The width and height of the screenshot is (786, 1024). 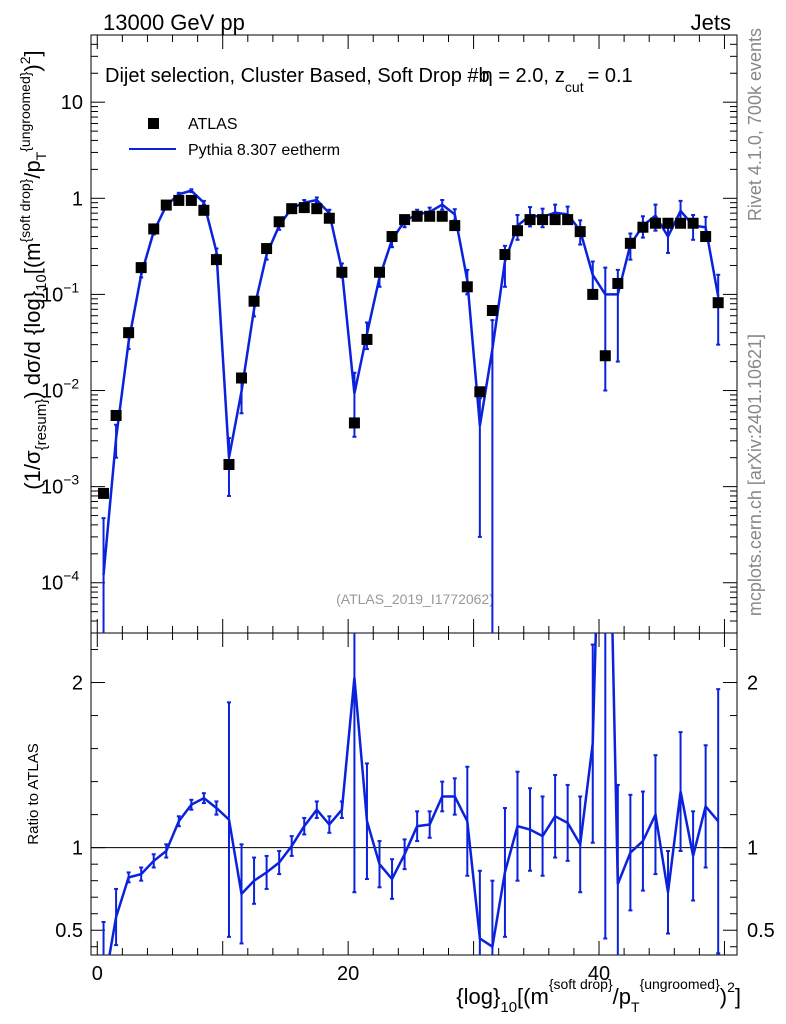 I want to click on ratio-ytick-label-left: 2, so click(x=77, y=684).